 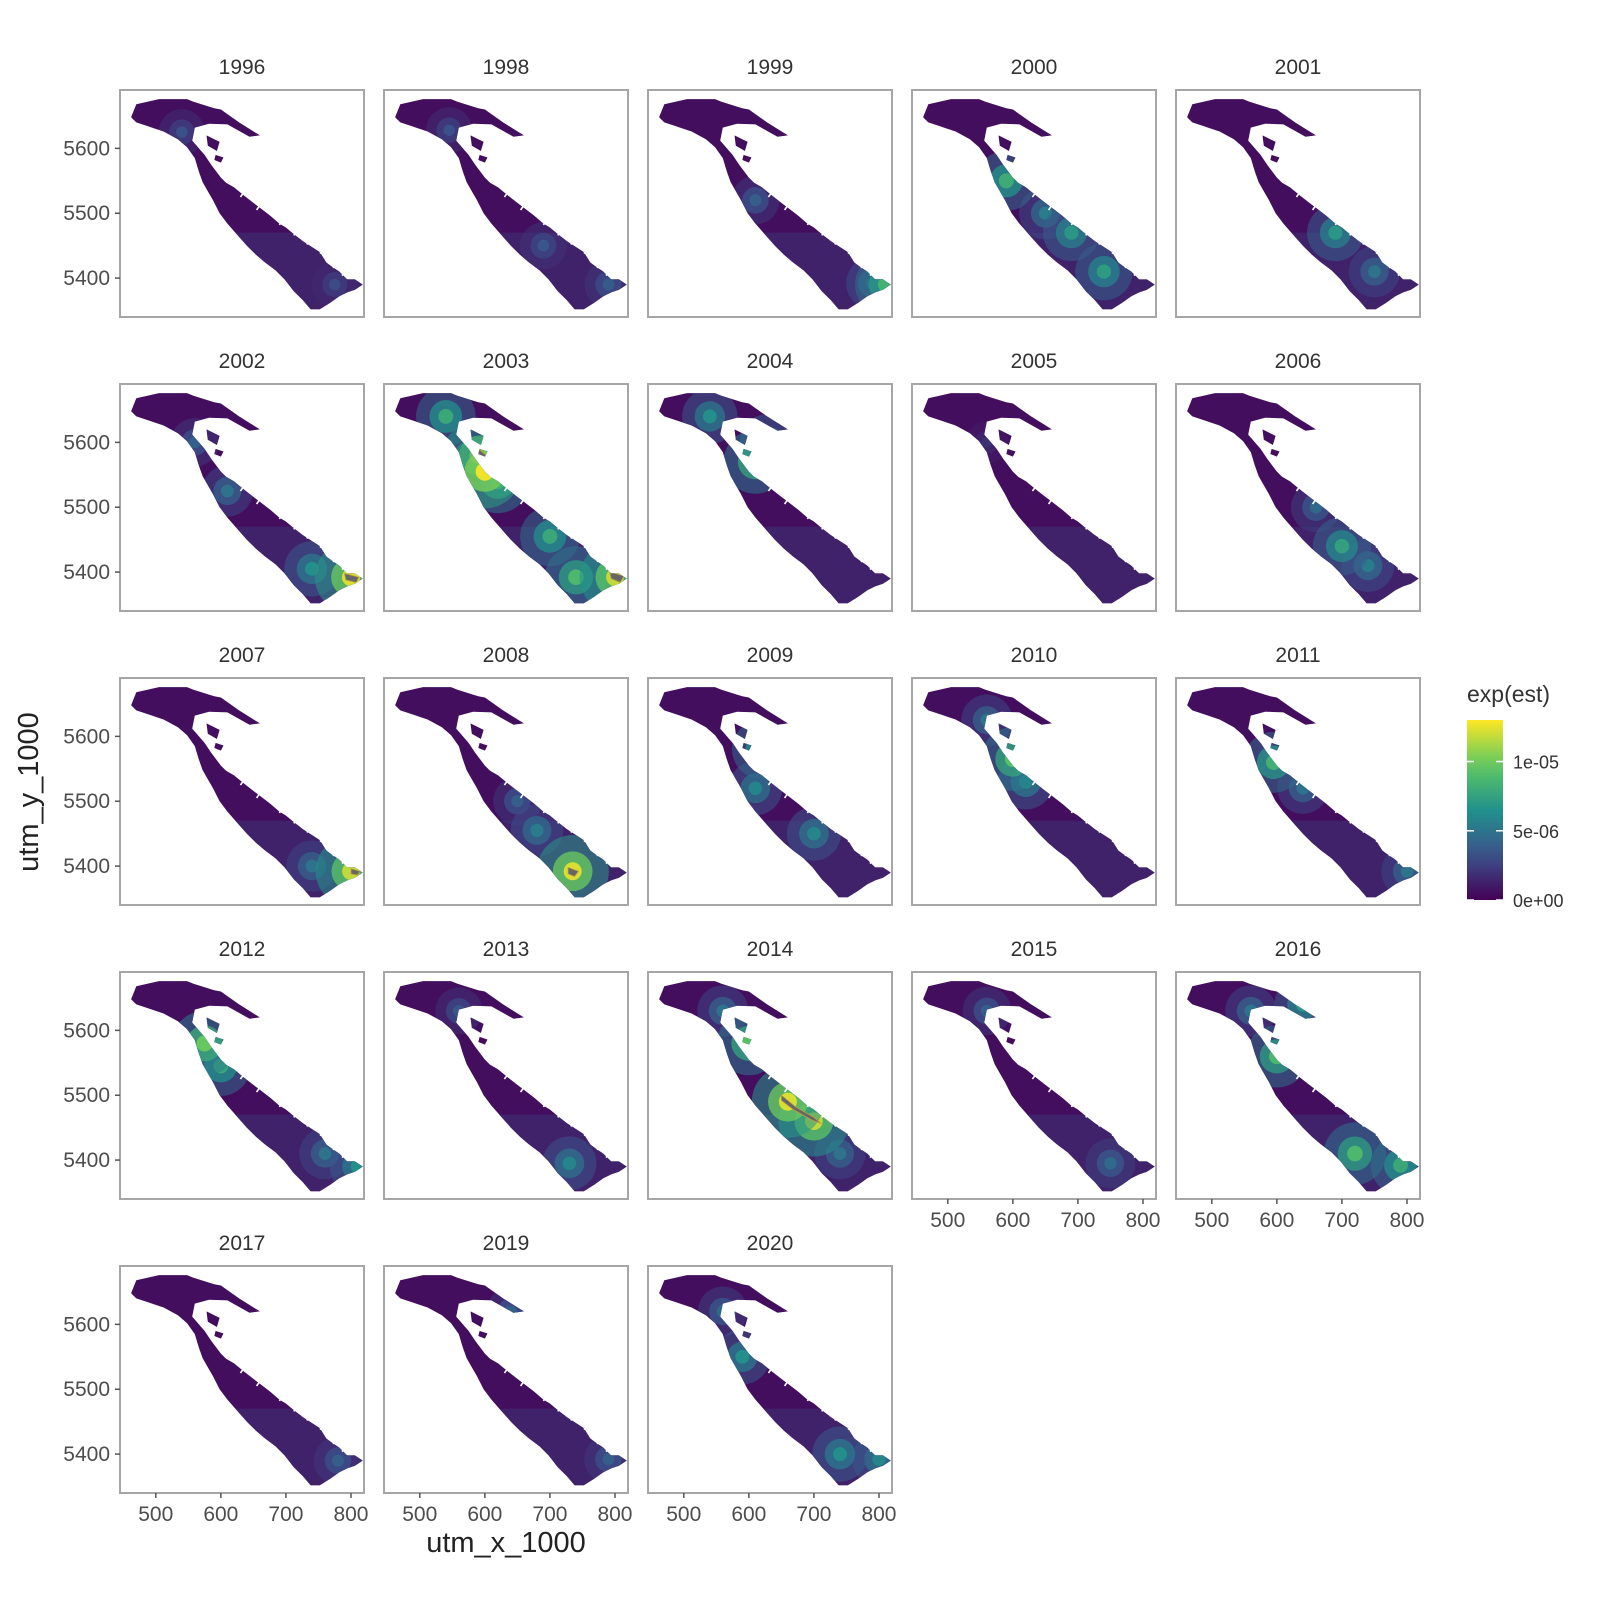 I want to click on facet-panel-1999: 1999, so click(x=770, y=187).